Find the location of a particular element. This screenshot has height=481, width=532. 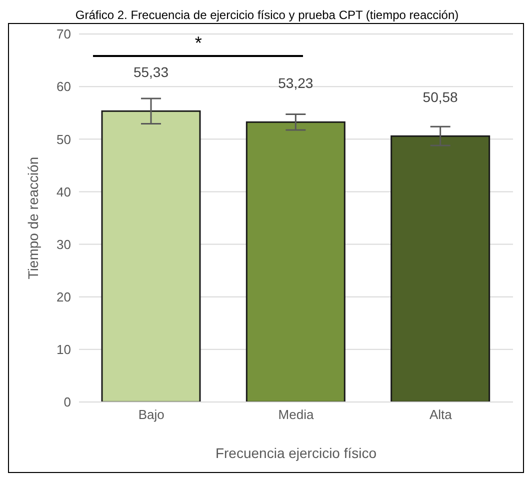

y-tick-label: 40 is located at coordinates (63, 192).